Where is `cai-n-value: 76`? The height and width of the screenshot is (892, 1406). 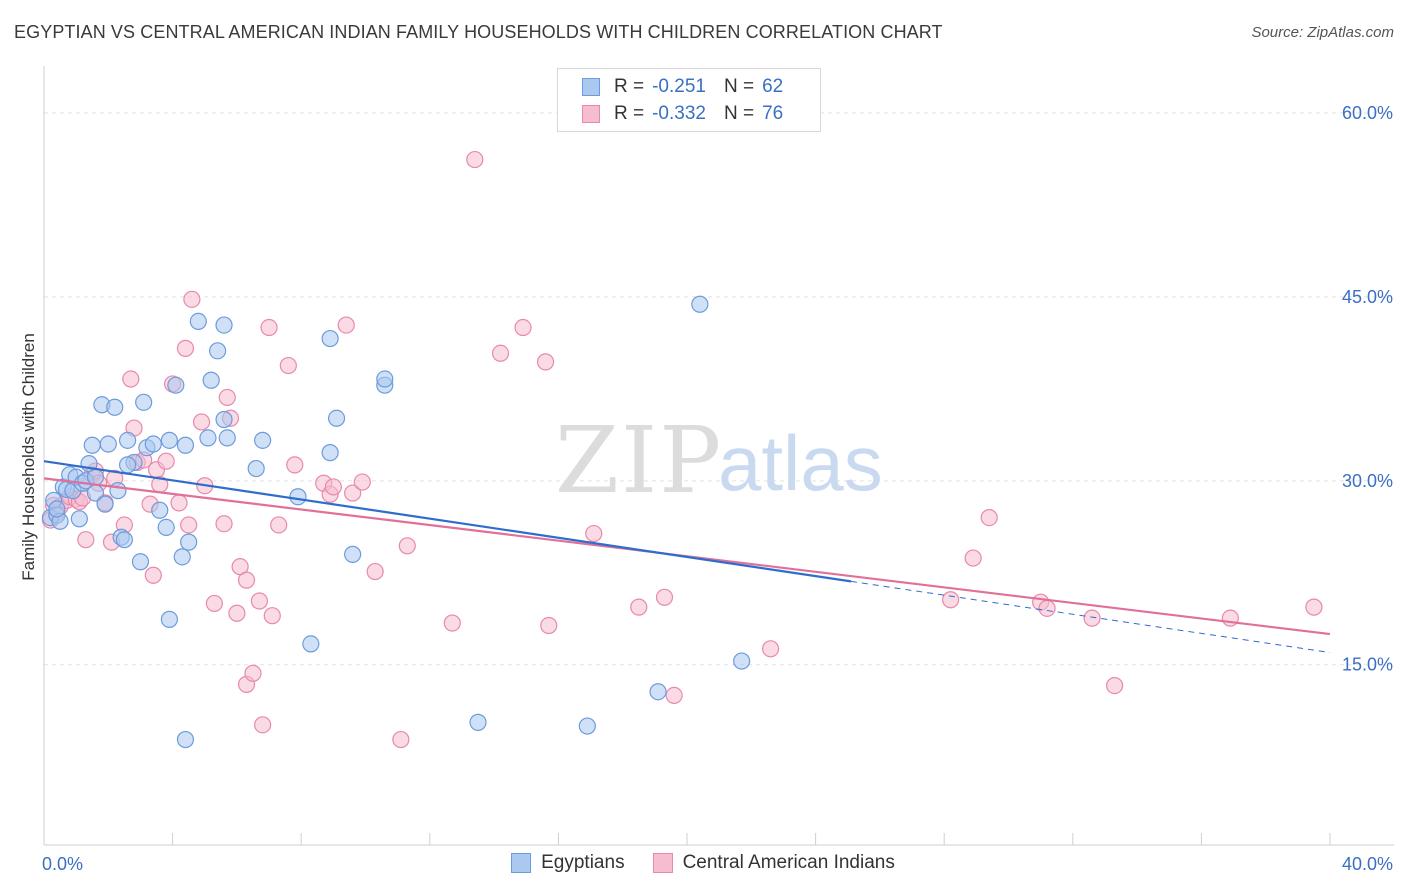 cai-n-value: 76 is located at coordinates (773, 113).